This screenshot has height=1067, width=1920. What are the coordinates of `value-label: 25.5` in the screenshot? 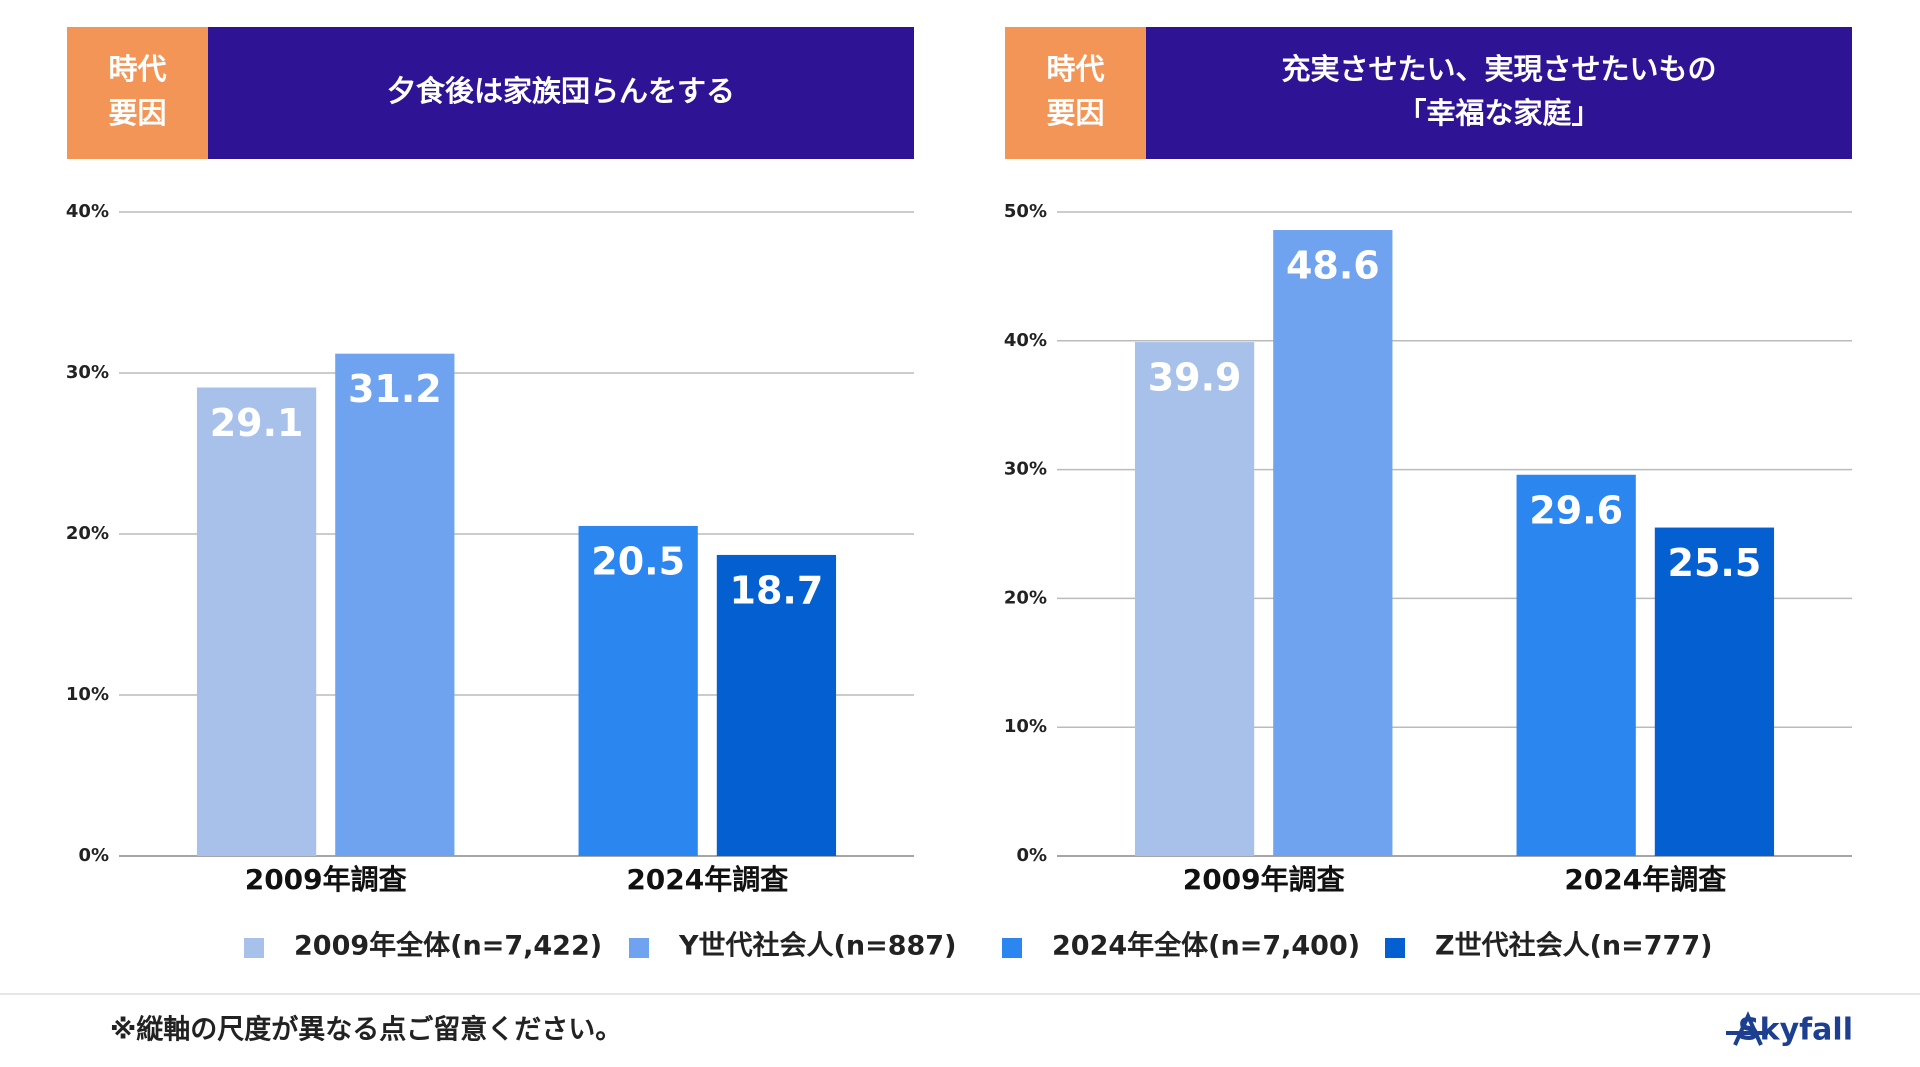 It's located at (1715, 563).